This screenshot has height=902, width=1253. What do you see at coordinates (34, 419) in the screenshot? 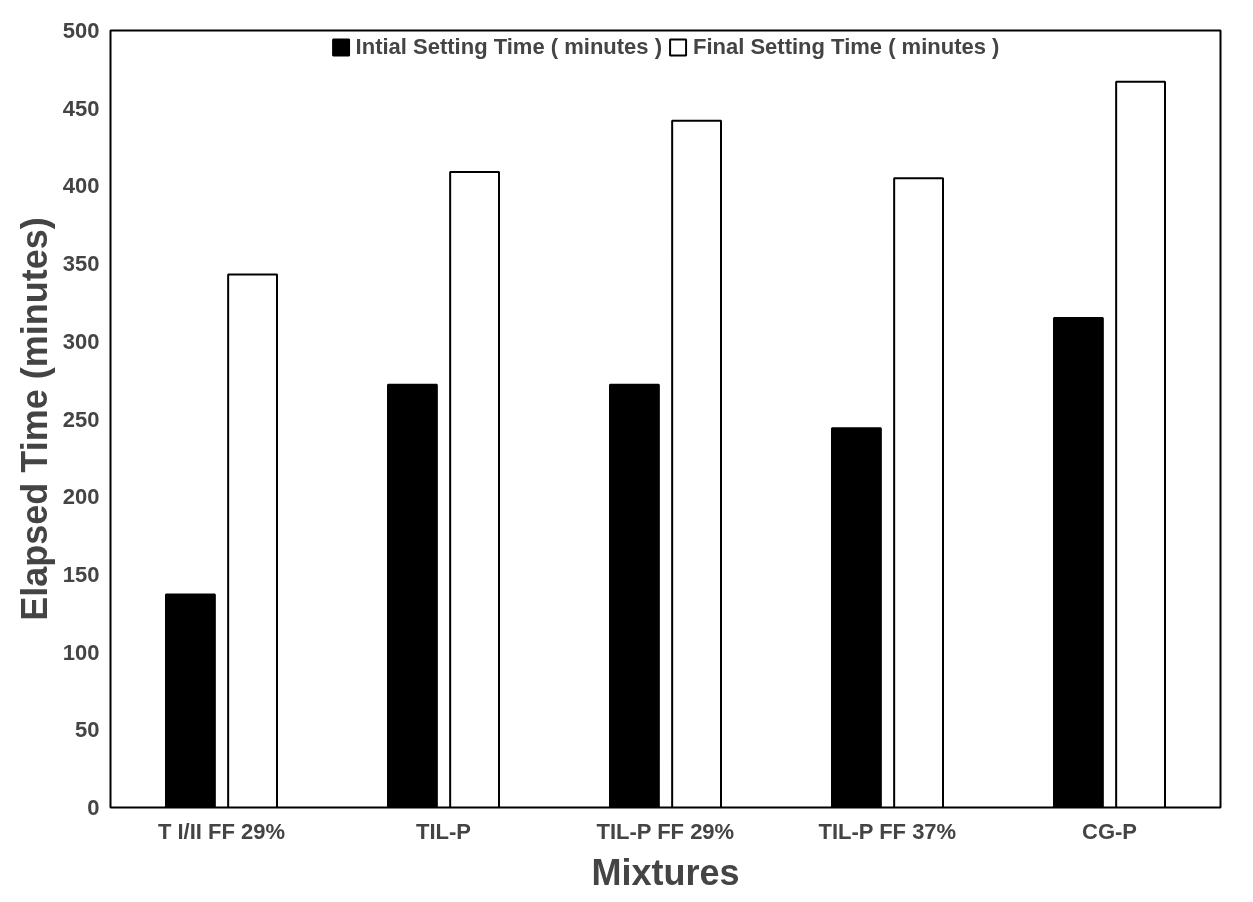
I see `y-axis-title: Elapsed Time (minutes)` at bounding box center [34, 419].